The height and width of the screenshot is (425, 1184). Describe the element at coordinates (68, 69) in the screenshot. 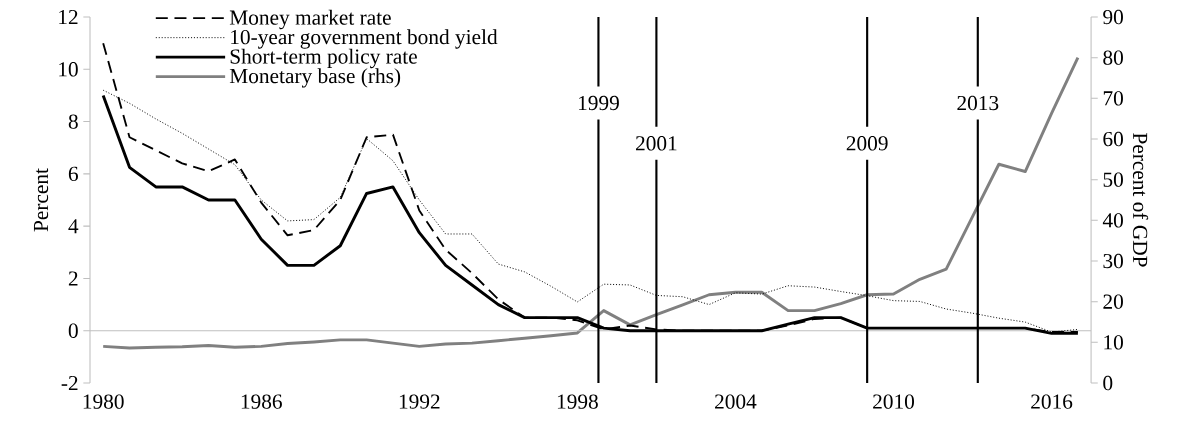

I see `y-tick-label: 10` at that location.